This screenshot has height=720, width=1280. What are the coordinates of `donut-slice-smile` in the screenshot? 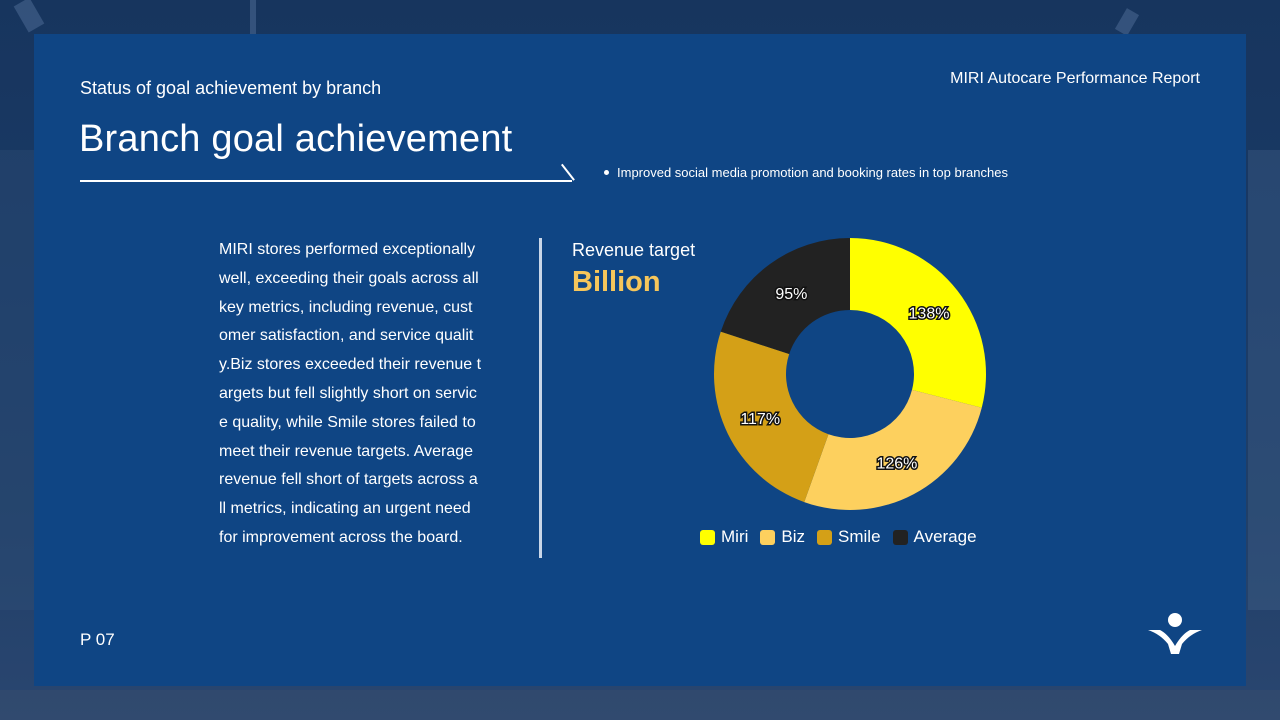 It's located at (771, 417).